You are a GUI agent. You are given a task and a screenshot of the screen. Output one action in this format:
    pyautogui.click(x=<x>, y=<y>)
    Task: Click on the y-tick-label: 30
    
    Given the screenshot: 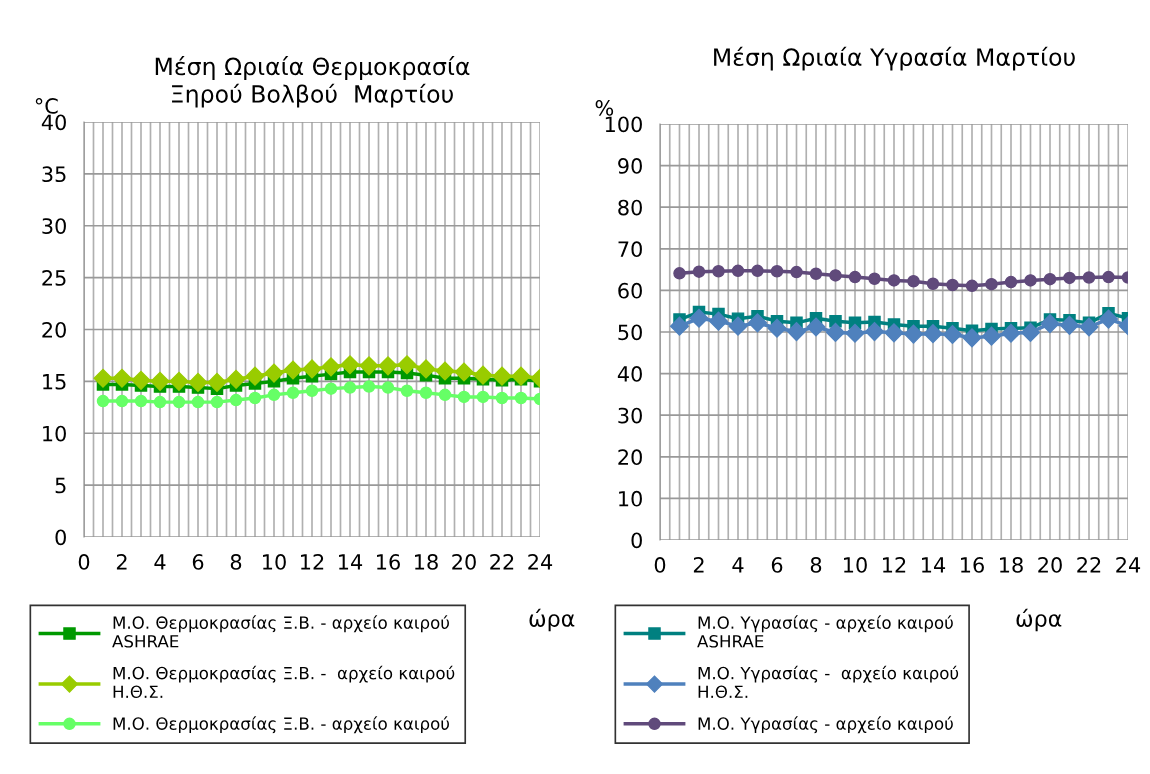 What is the action you would take?
    pyautogui.click(x=630, y=415)
    